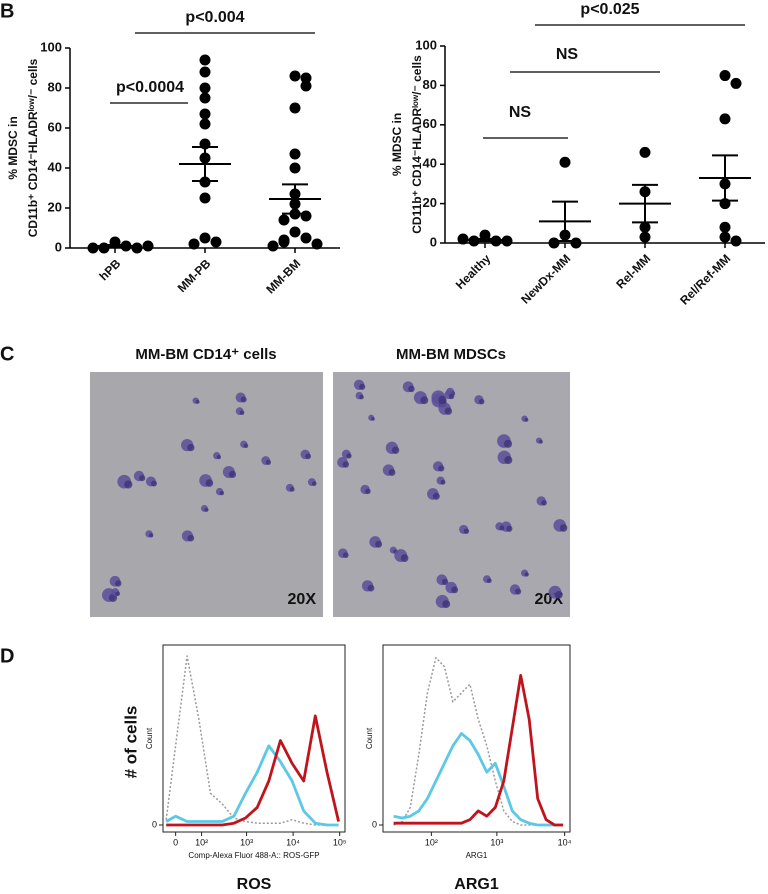 The width and height of the screenshot is (768, 894). What do you see at coordinates (293, 842) in the screenshot?
I see `x-tick-label: 10⁴` at bounding box center [293, 842].